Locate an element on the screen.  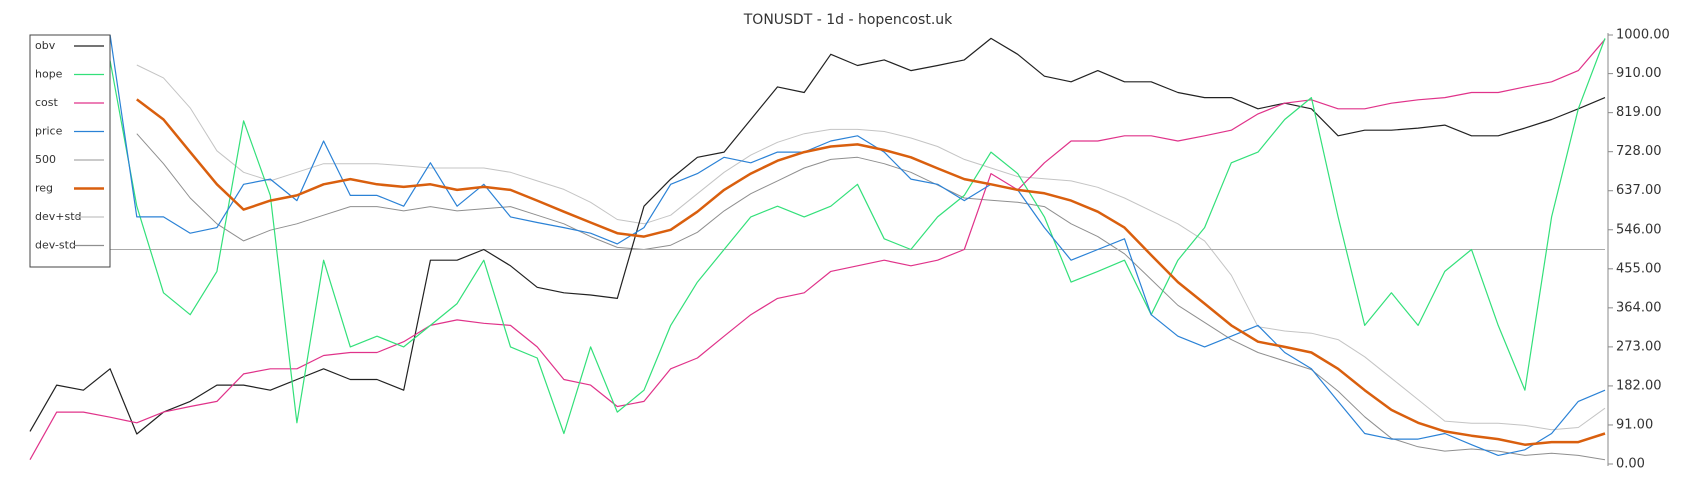
legend-label: dev-std is located at coordinates (55, 245).